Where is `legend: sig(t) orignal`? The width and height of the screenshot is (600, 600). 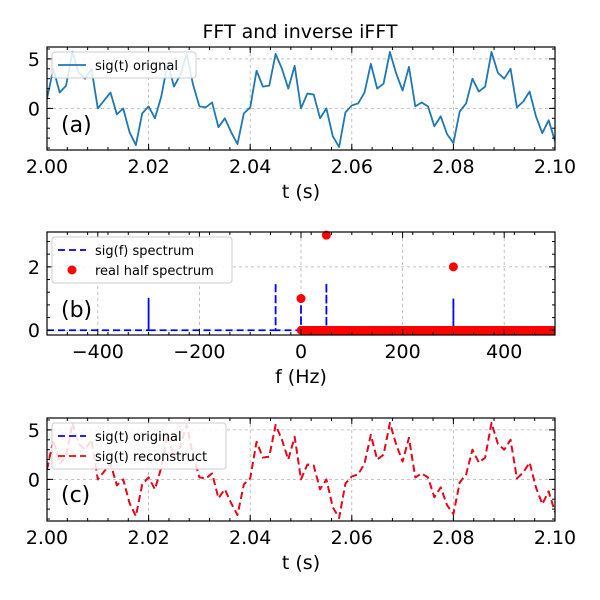 legend: sig(t) orignal is located at coordinates (124, 65).